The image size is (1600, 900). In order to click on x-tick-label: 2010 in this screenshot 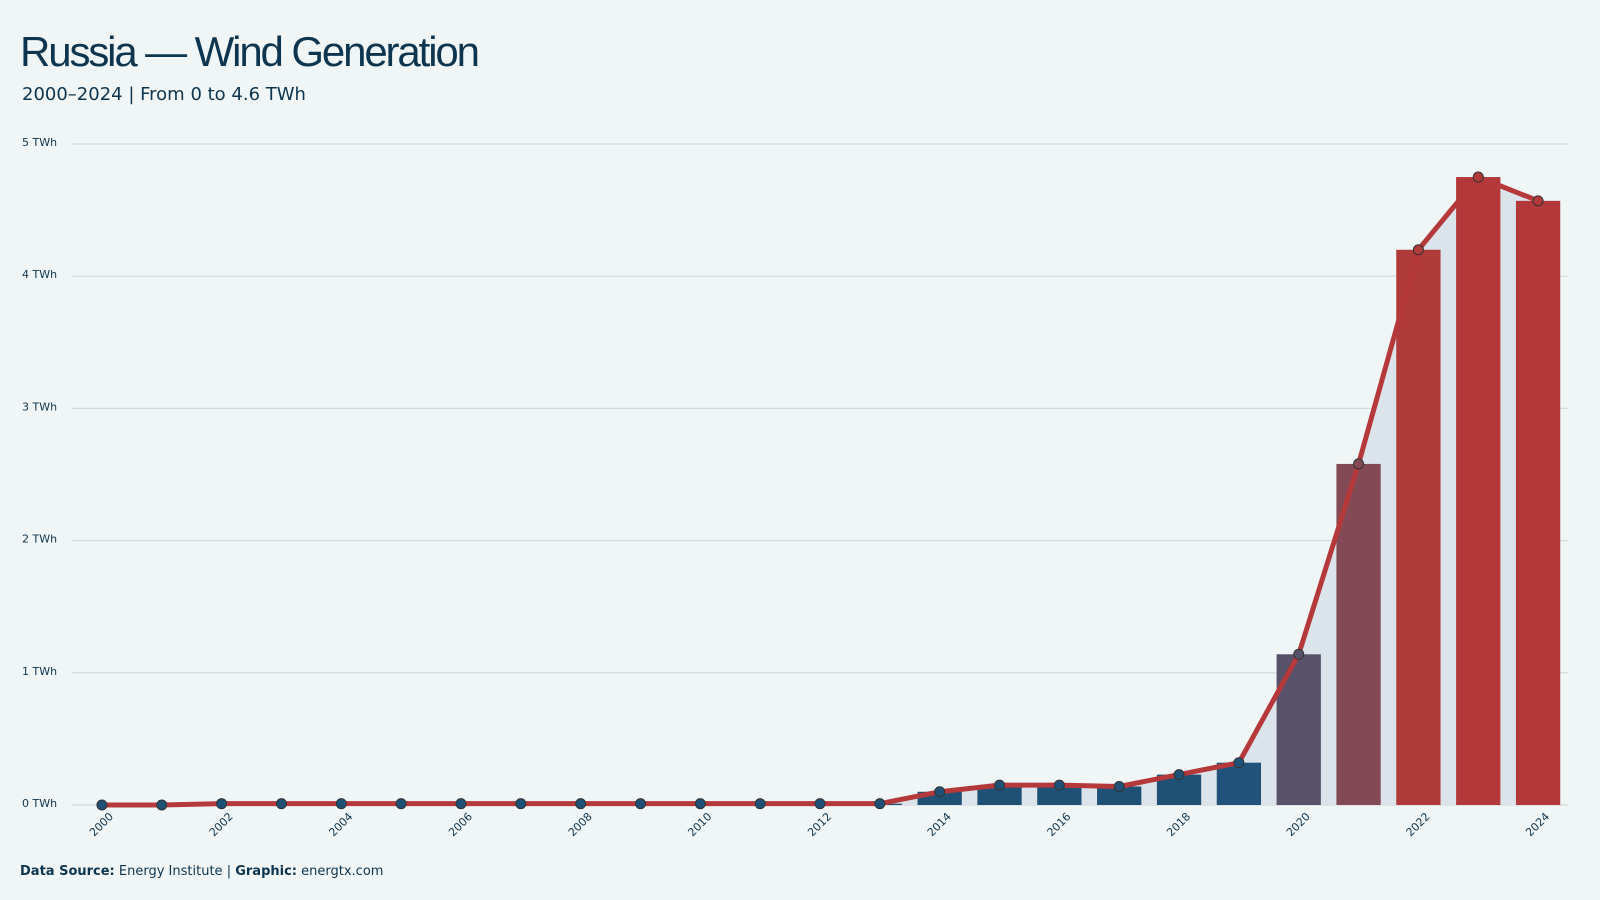, I will do `click(699, 824)`.